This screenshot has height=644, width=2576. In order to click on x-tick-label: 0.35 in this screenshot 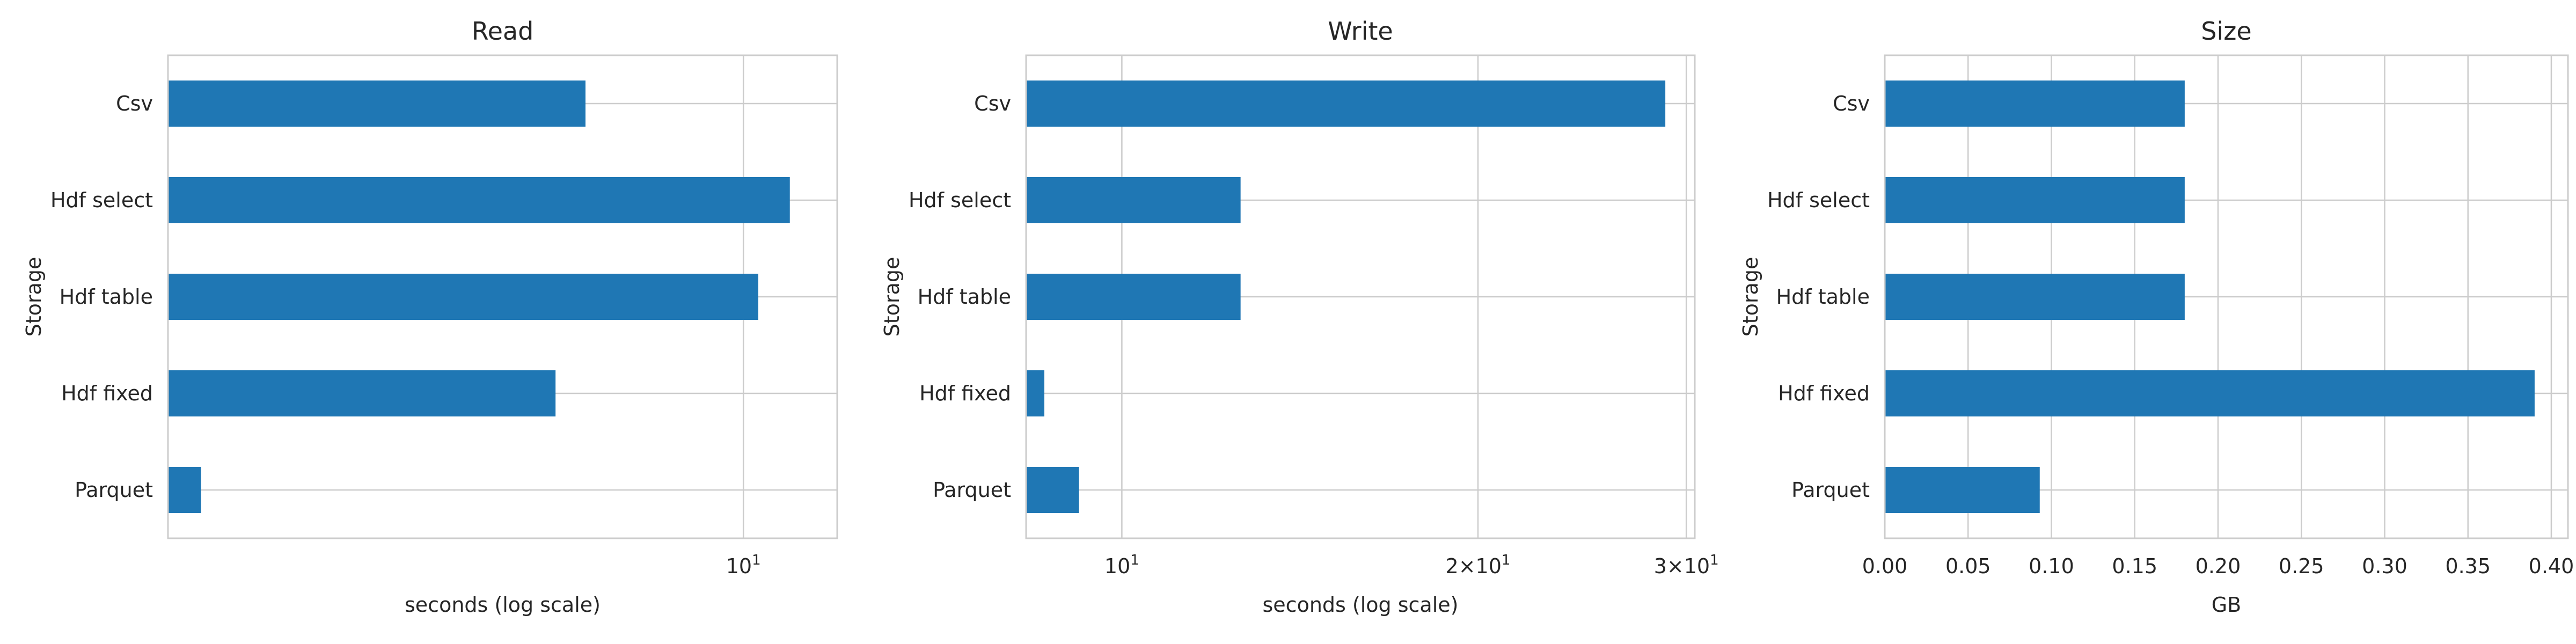, I will do `click(2468, 566)`.